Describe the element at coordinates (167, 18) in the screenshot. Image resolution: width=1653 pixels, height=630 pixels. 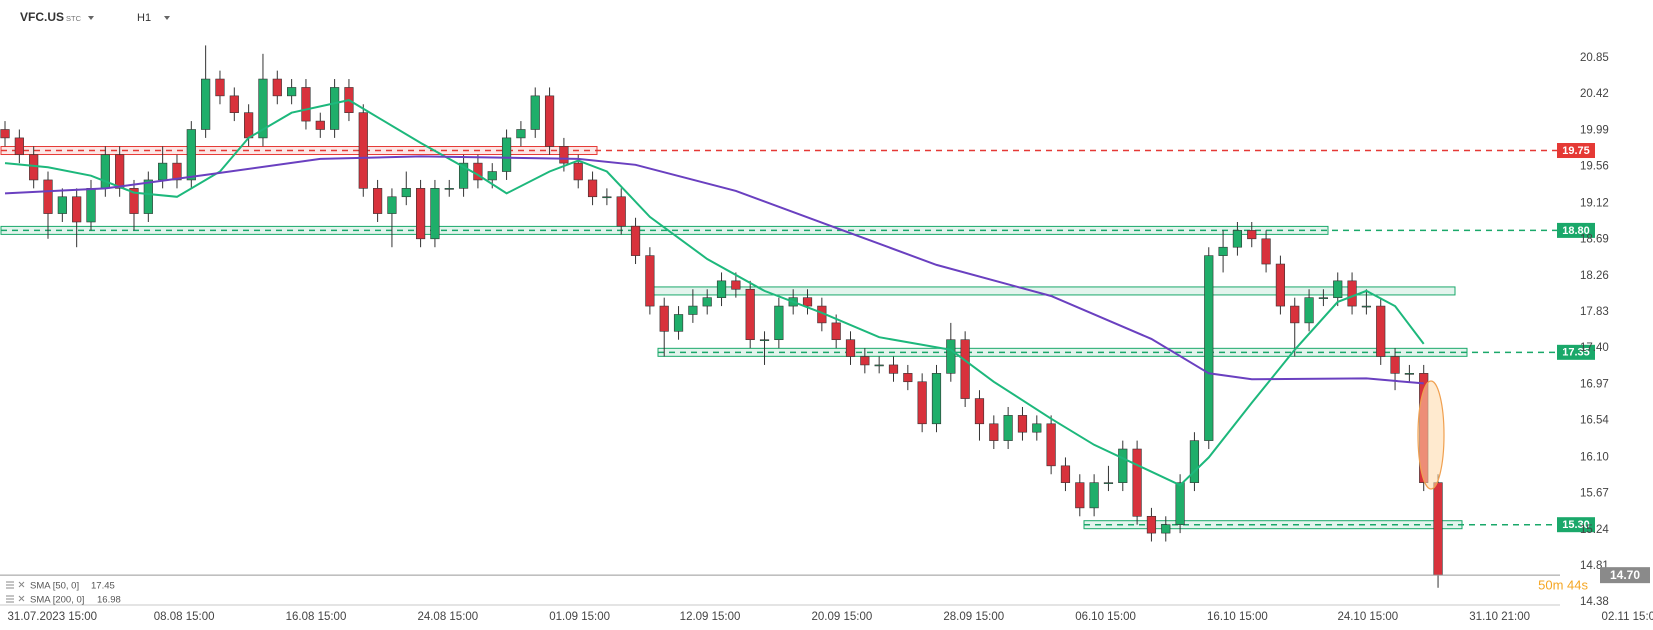
I see `interval-caret` at that location.